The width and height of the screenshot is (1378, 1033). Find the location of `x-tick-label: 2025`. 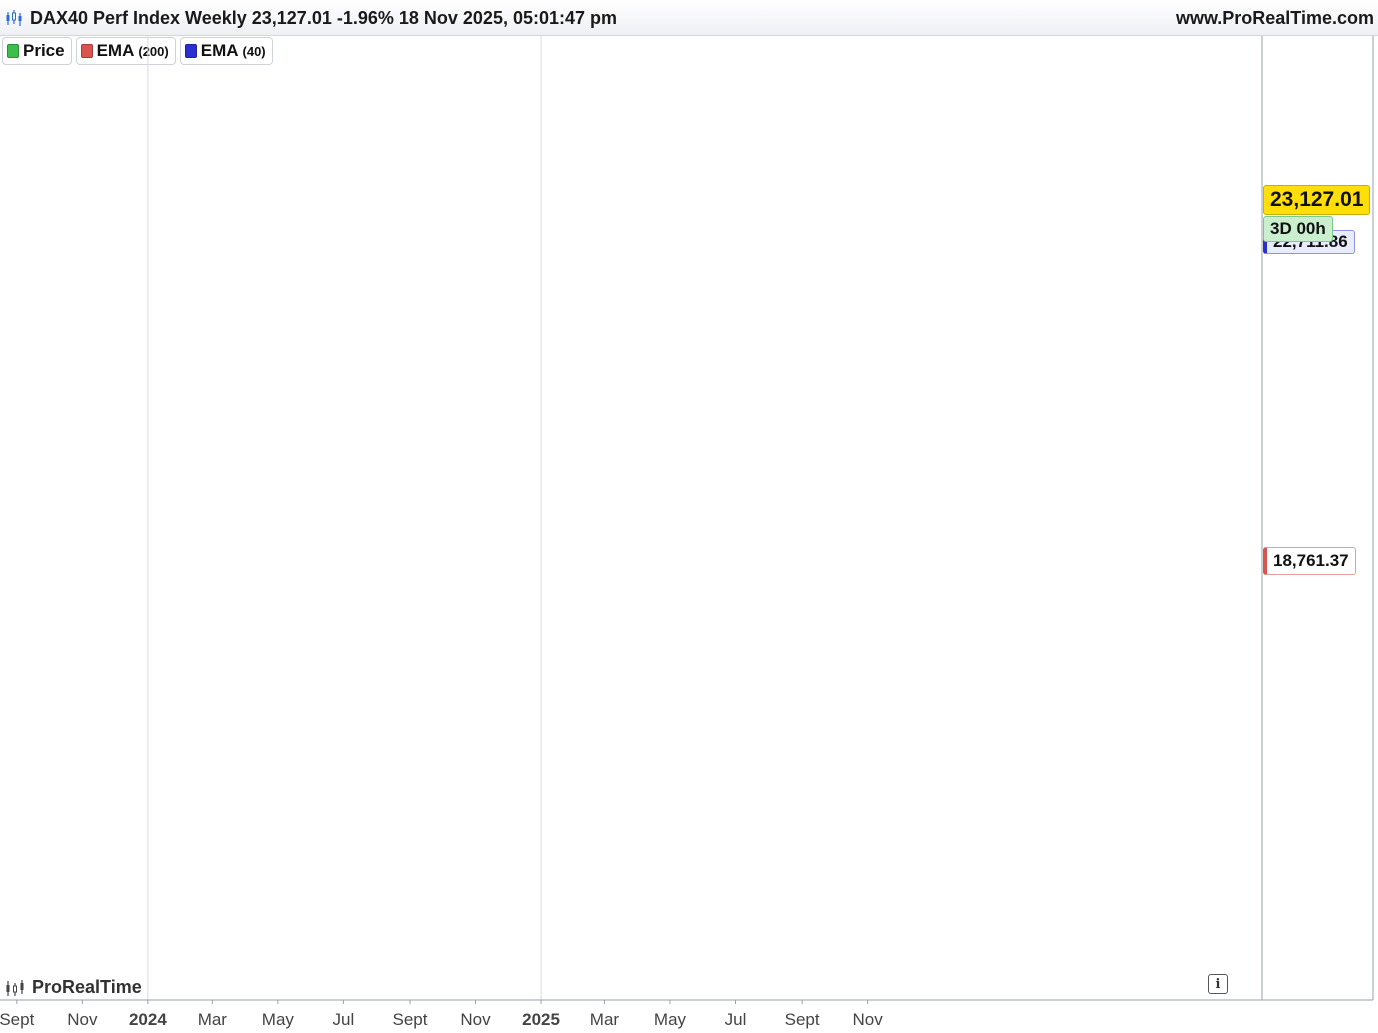

x-tick-label: 2025 is located at coordinates (541, 1019).